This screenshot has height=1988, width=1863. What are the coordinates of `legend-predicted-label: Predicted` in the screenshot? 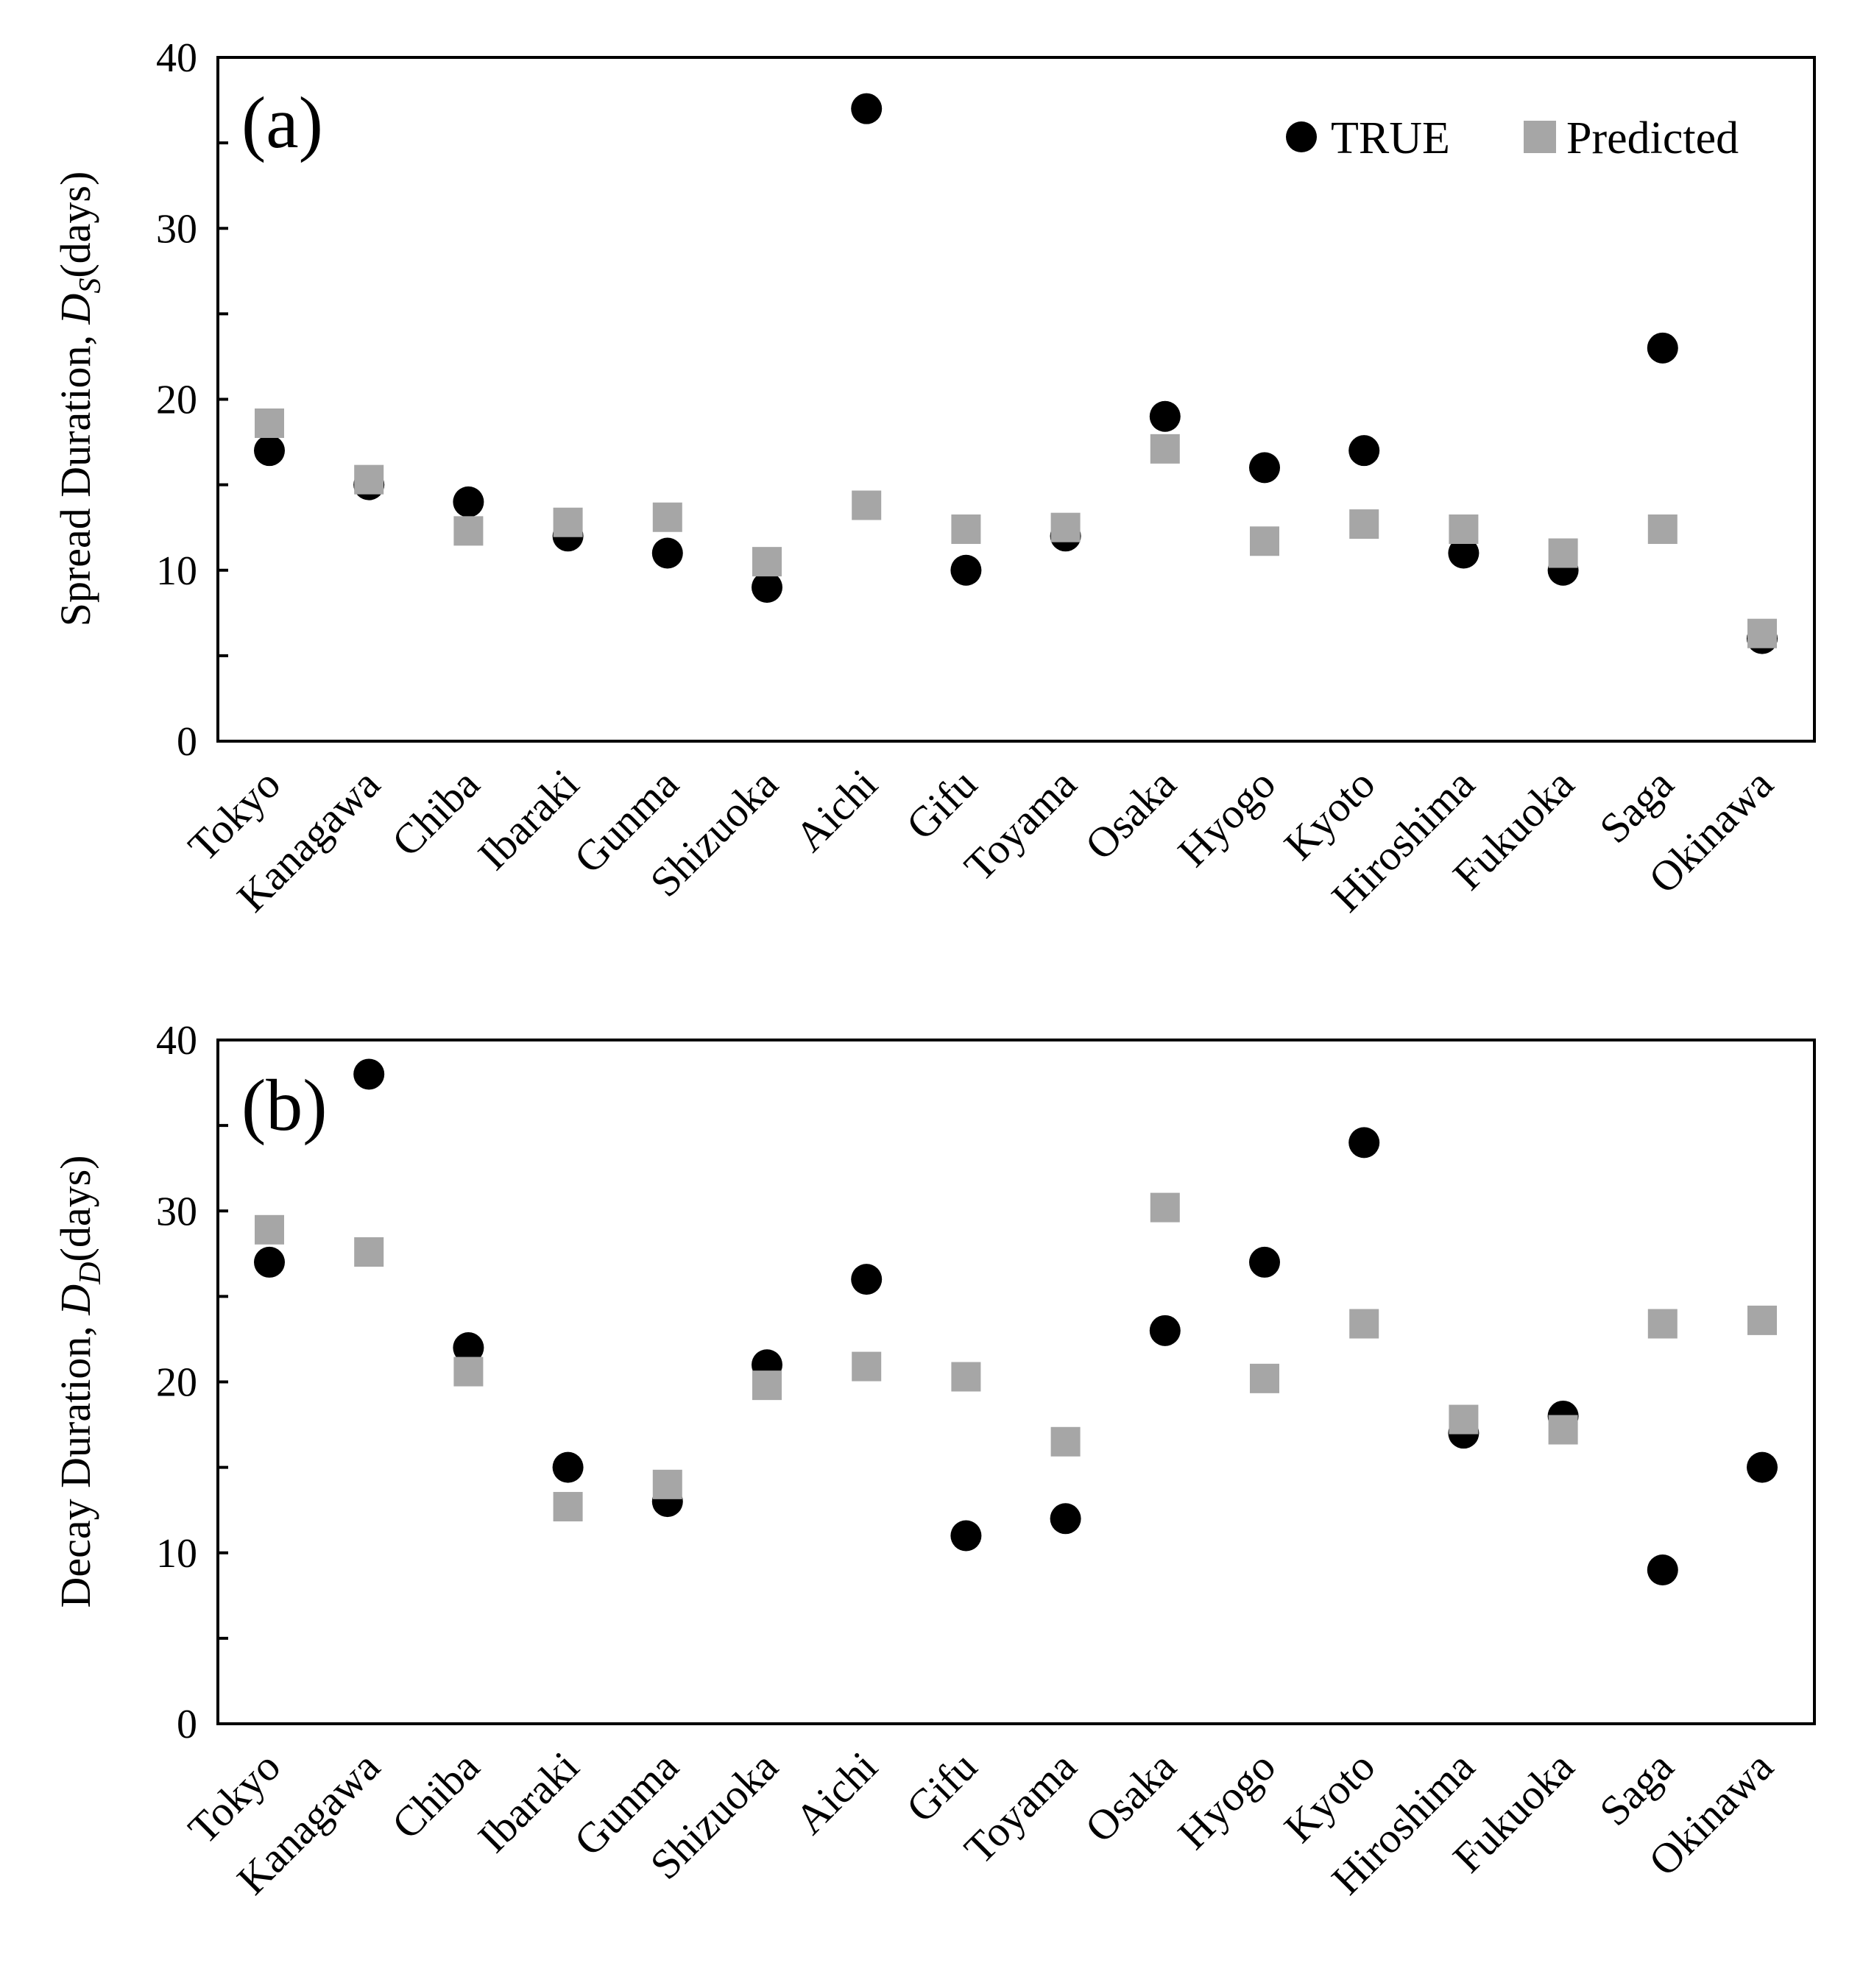 It's located at (1652, 138).